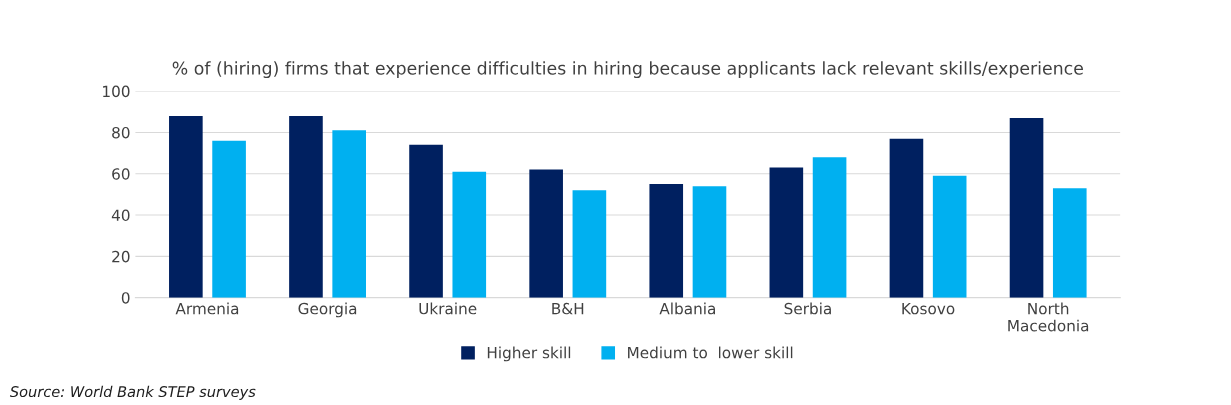 The width and height of the screenshot is (1231, 405). I want to click on x-tick-label: Serbia, so click(807, 308).